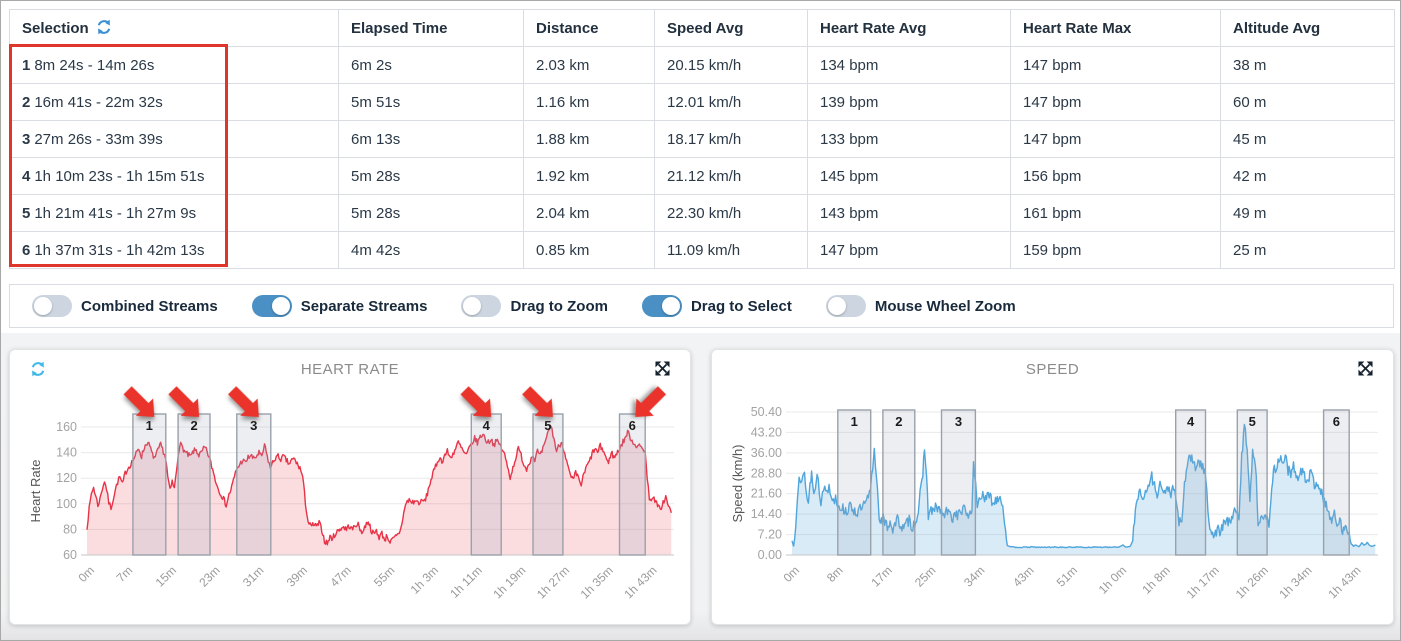 Image resolution: width=1401 pixels, height=641 pixels. I want to click on elapsed-cell: 6m 2s, so click(431, 65).